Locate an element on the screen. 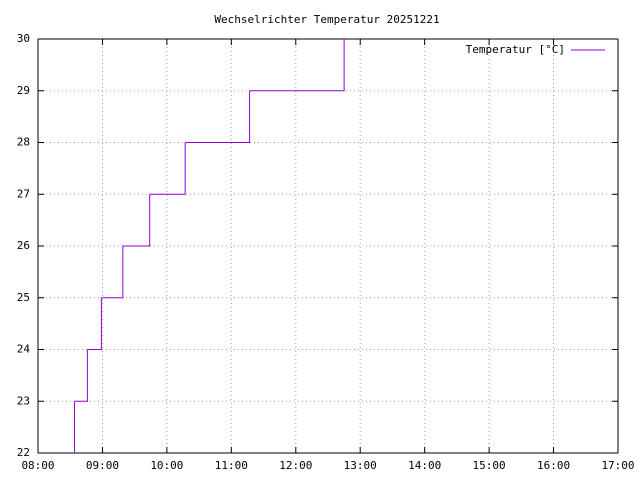 The image size is (640, 480). y-tick-label: 24 is located at coordinates (24, 349).